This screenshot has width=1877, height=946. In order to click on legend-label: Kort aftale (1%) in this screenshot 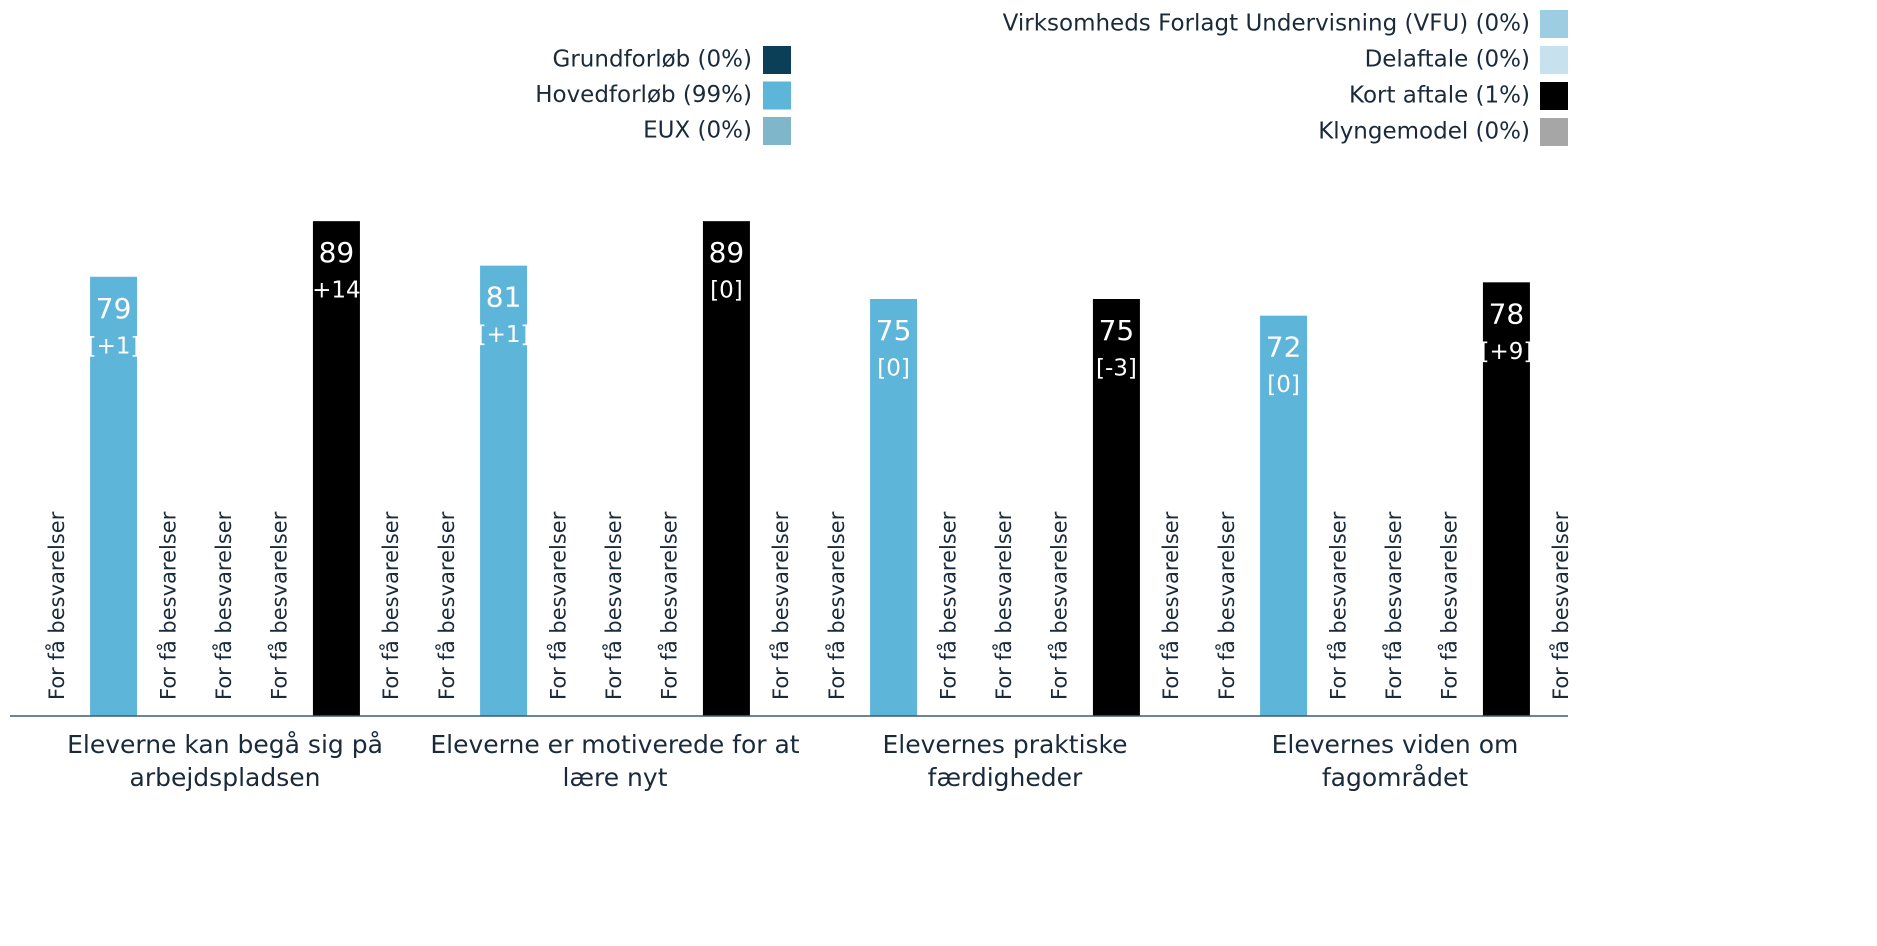, I will do `click(1439, 96)`.